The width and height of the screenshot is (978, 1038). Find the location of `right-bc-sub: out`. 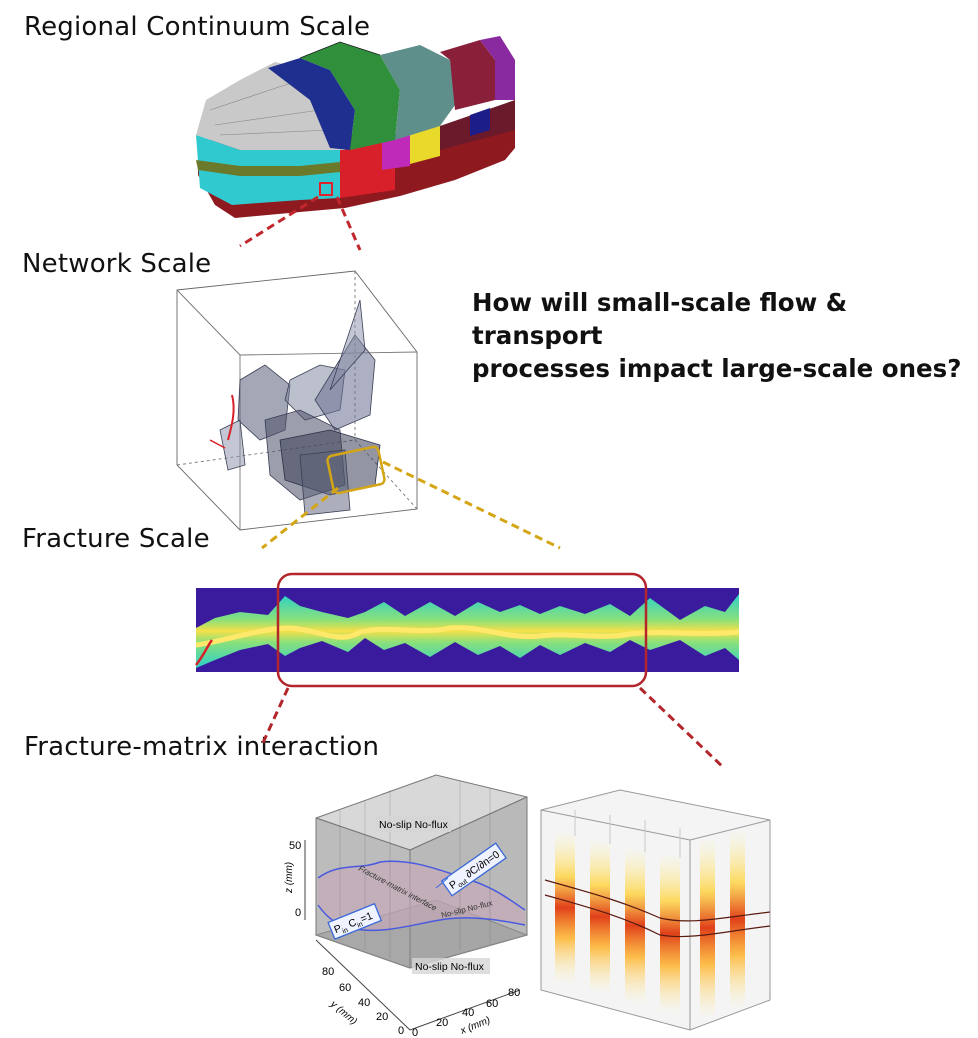

right-bc-sub: out is located at coordinates (463, 883).